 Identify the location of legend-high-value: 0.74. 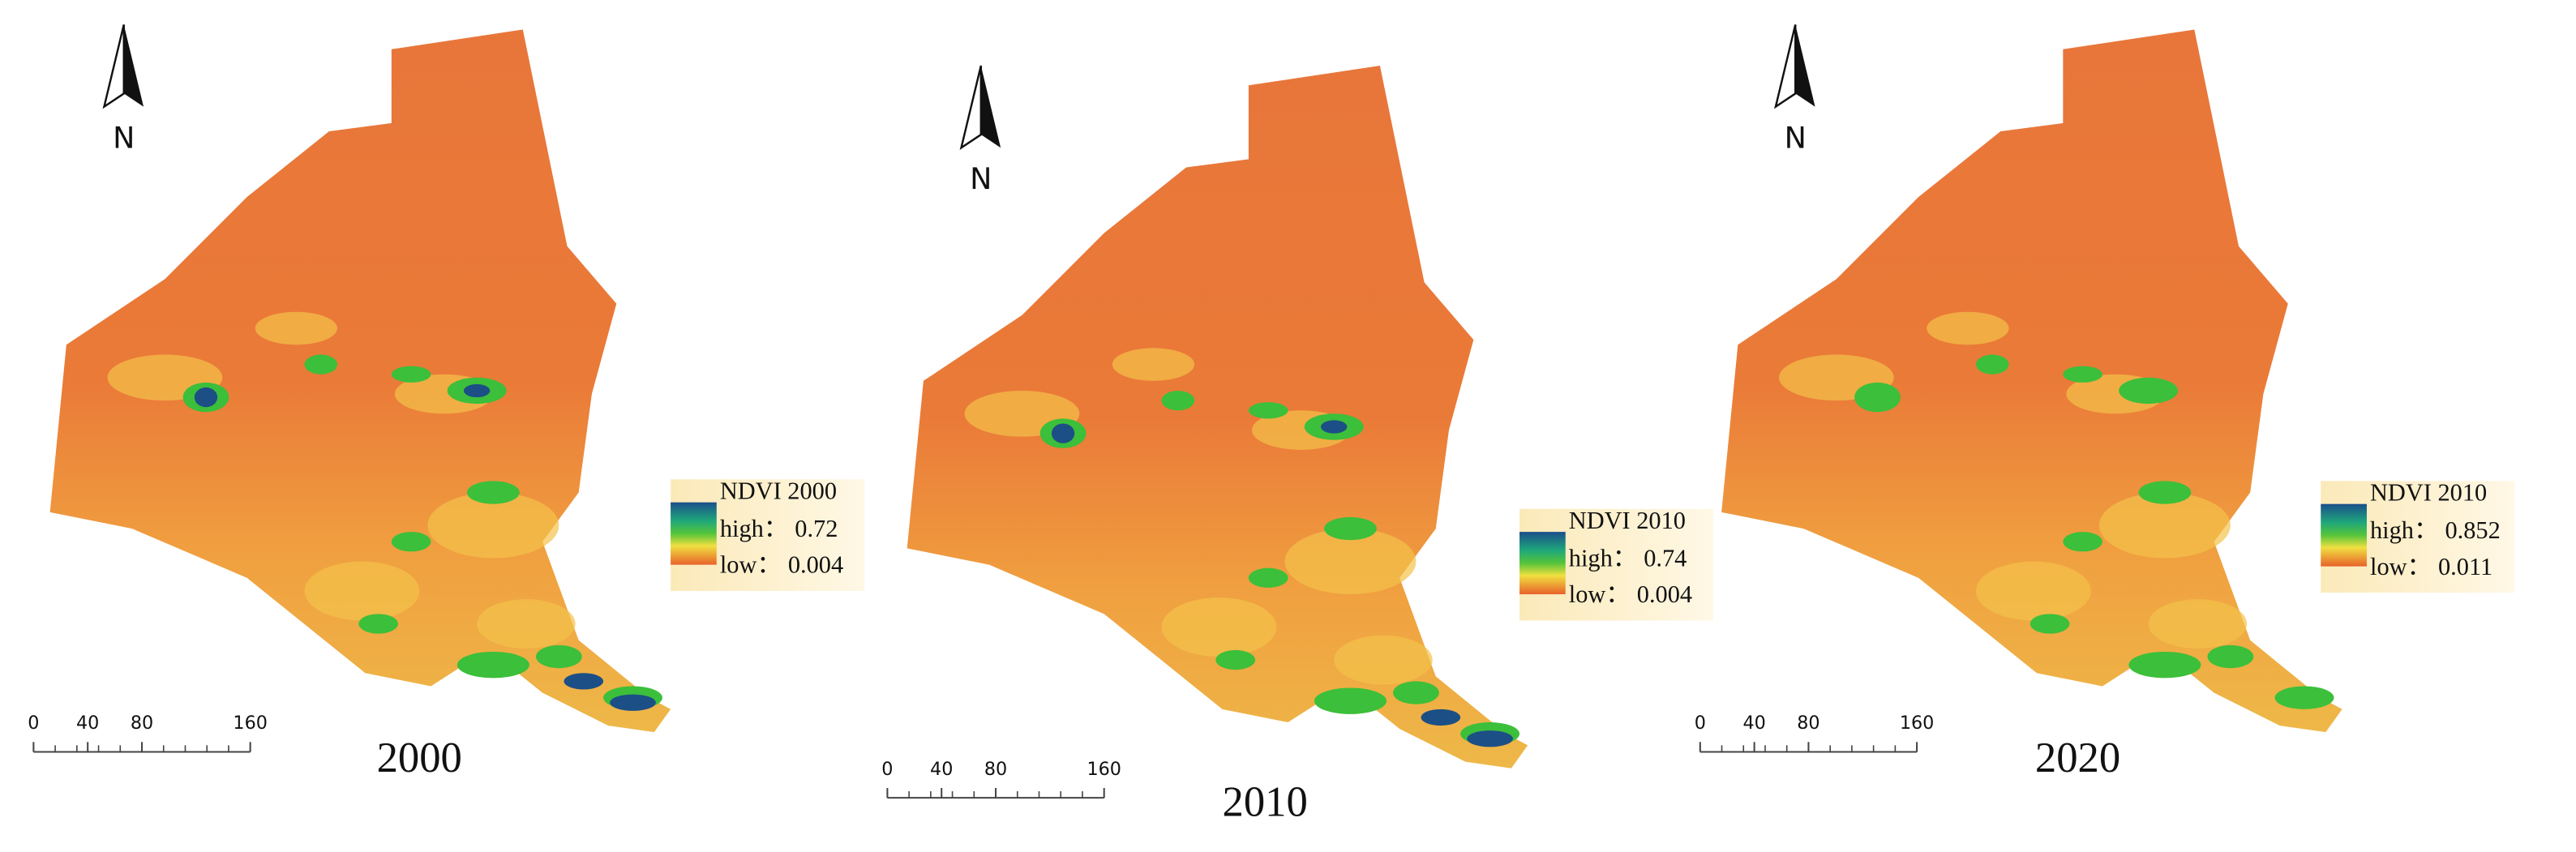
(1665, 558).